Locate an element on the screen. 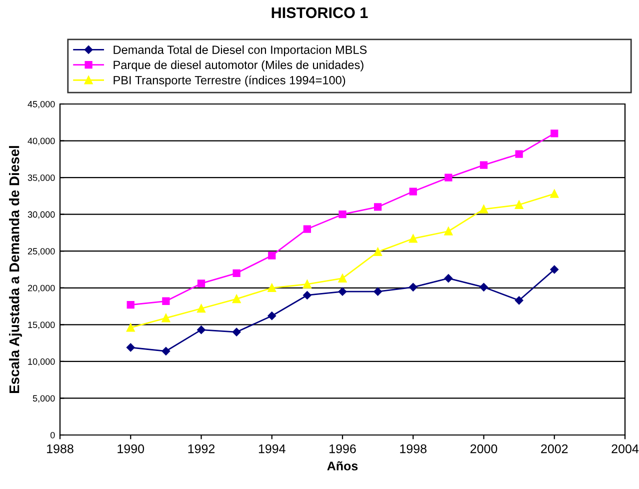  legend-label: Parque de diesel automotor (Miles de unidades) is located at coordinates (239, 66).